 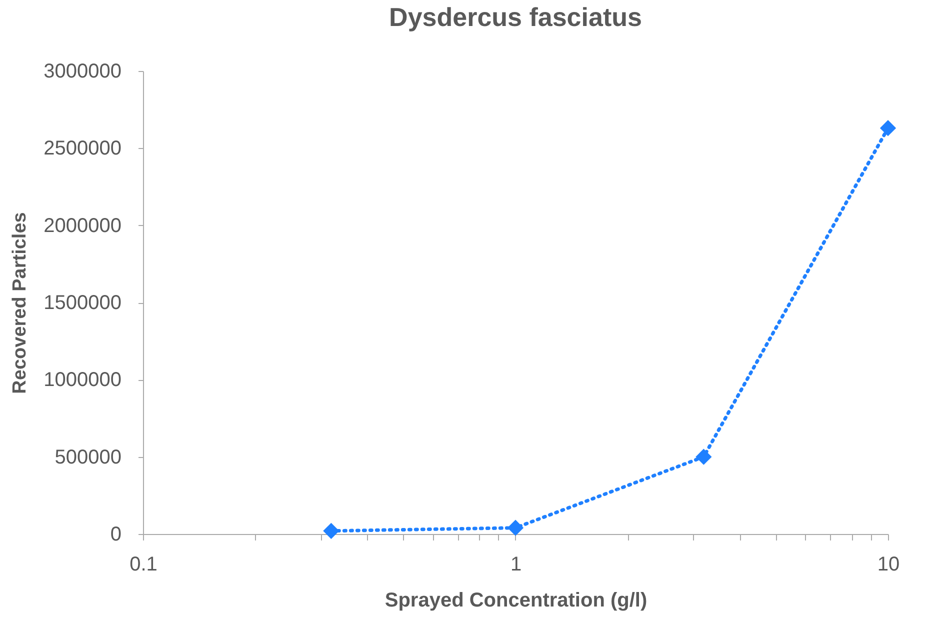 I want to click on y-axis-title: Recovered Particles, so click(x=20, y=303).